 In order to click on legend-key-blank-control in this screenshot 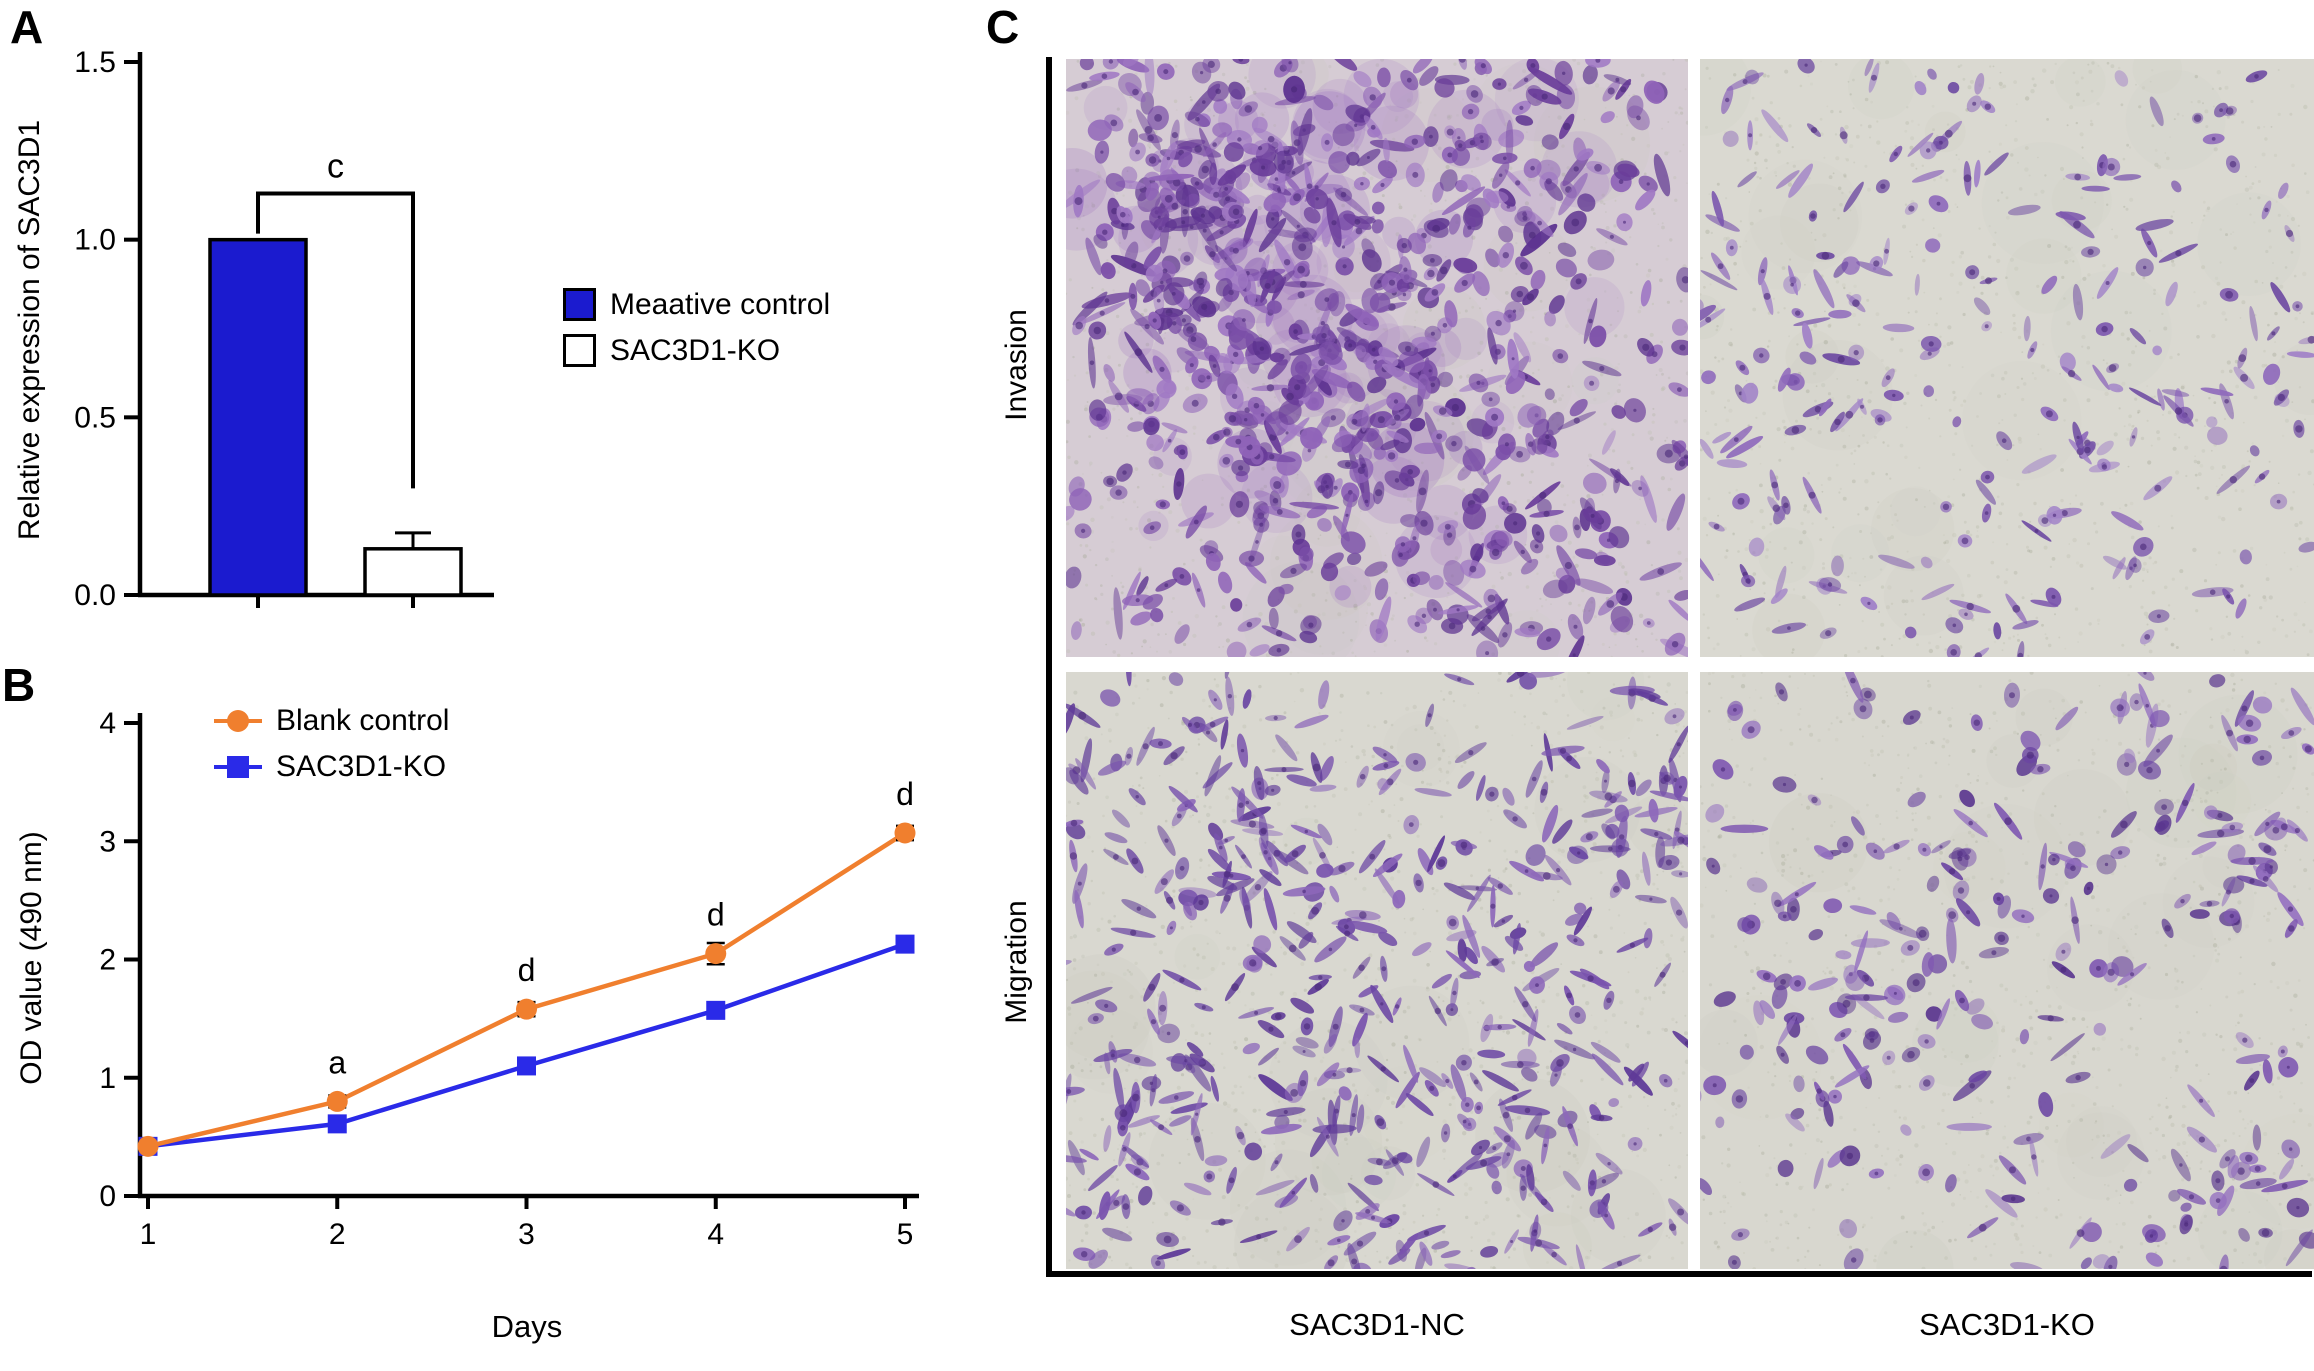, I will do `click(238, 721)`.